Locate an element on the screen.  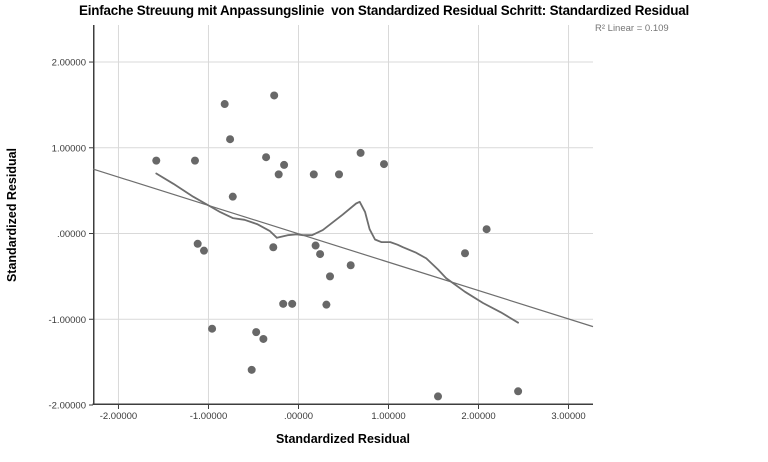
x-tick-label: 2.00000 is located at coordinates (478, 416).